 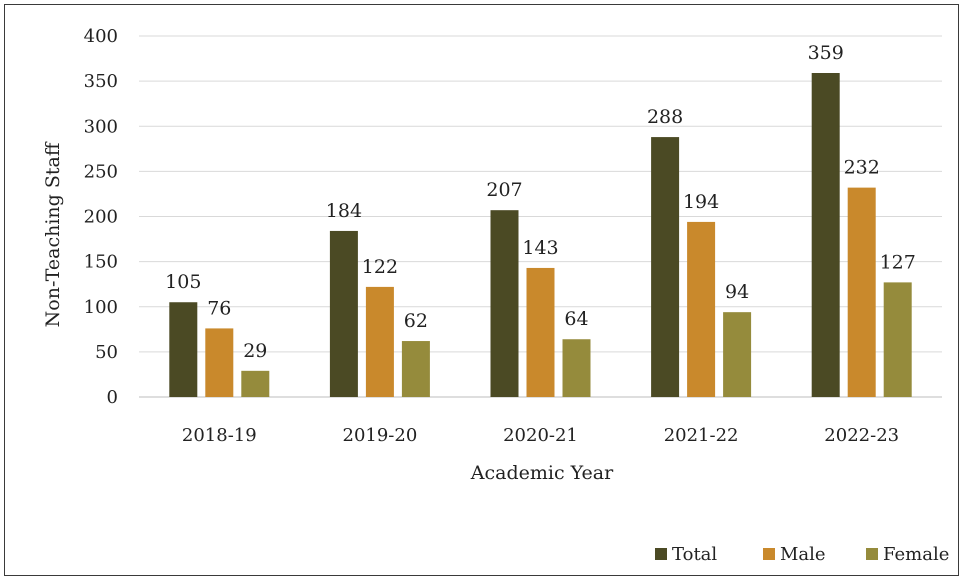 I want to click on x-tick-label: 2022-23, so click(x=861, y=435).